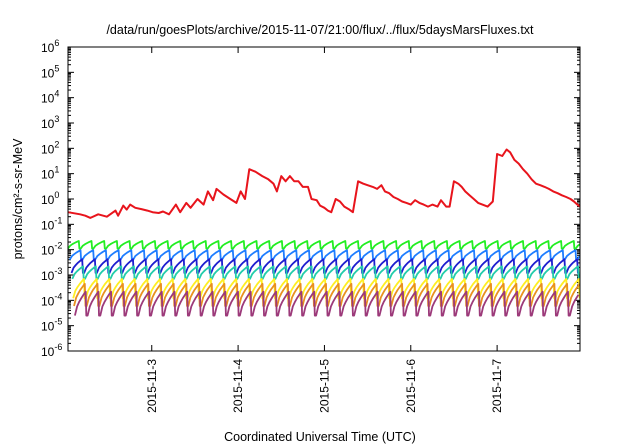  Describe the element at coordinates (51, 223) in the screenshot. I see `y-tick-label: 10⁻¹` at that location.